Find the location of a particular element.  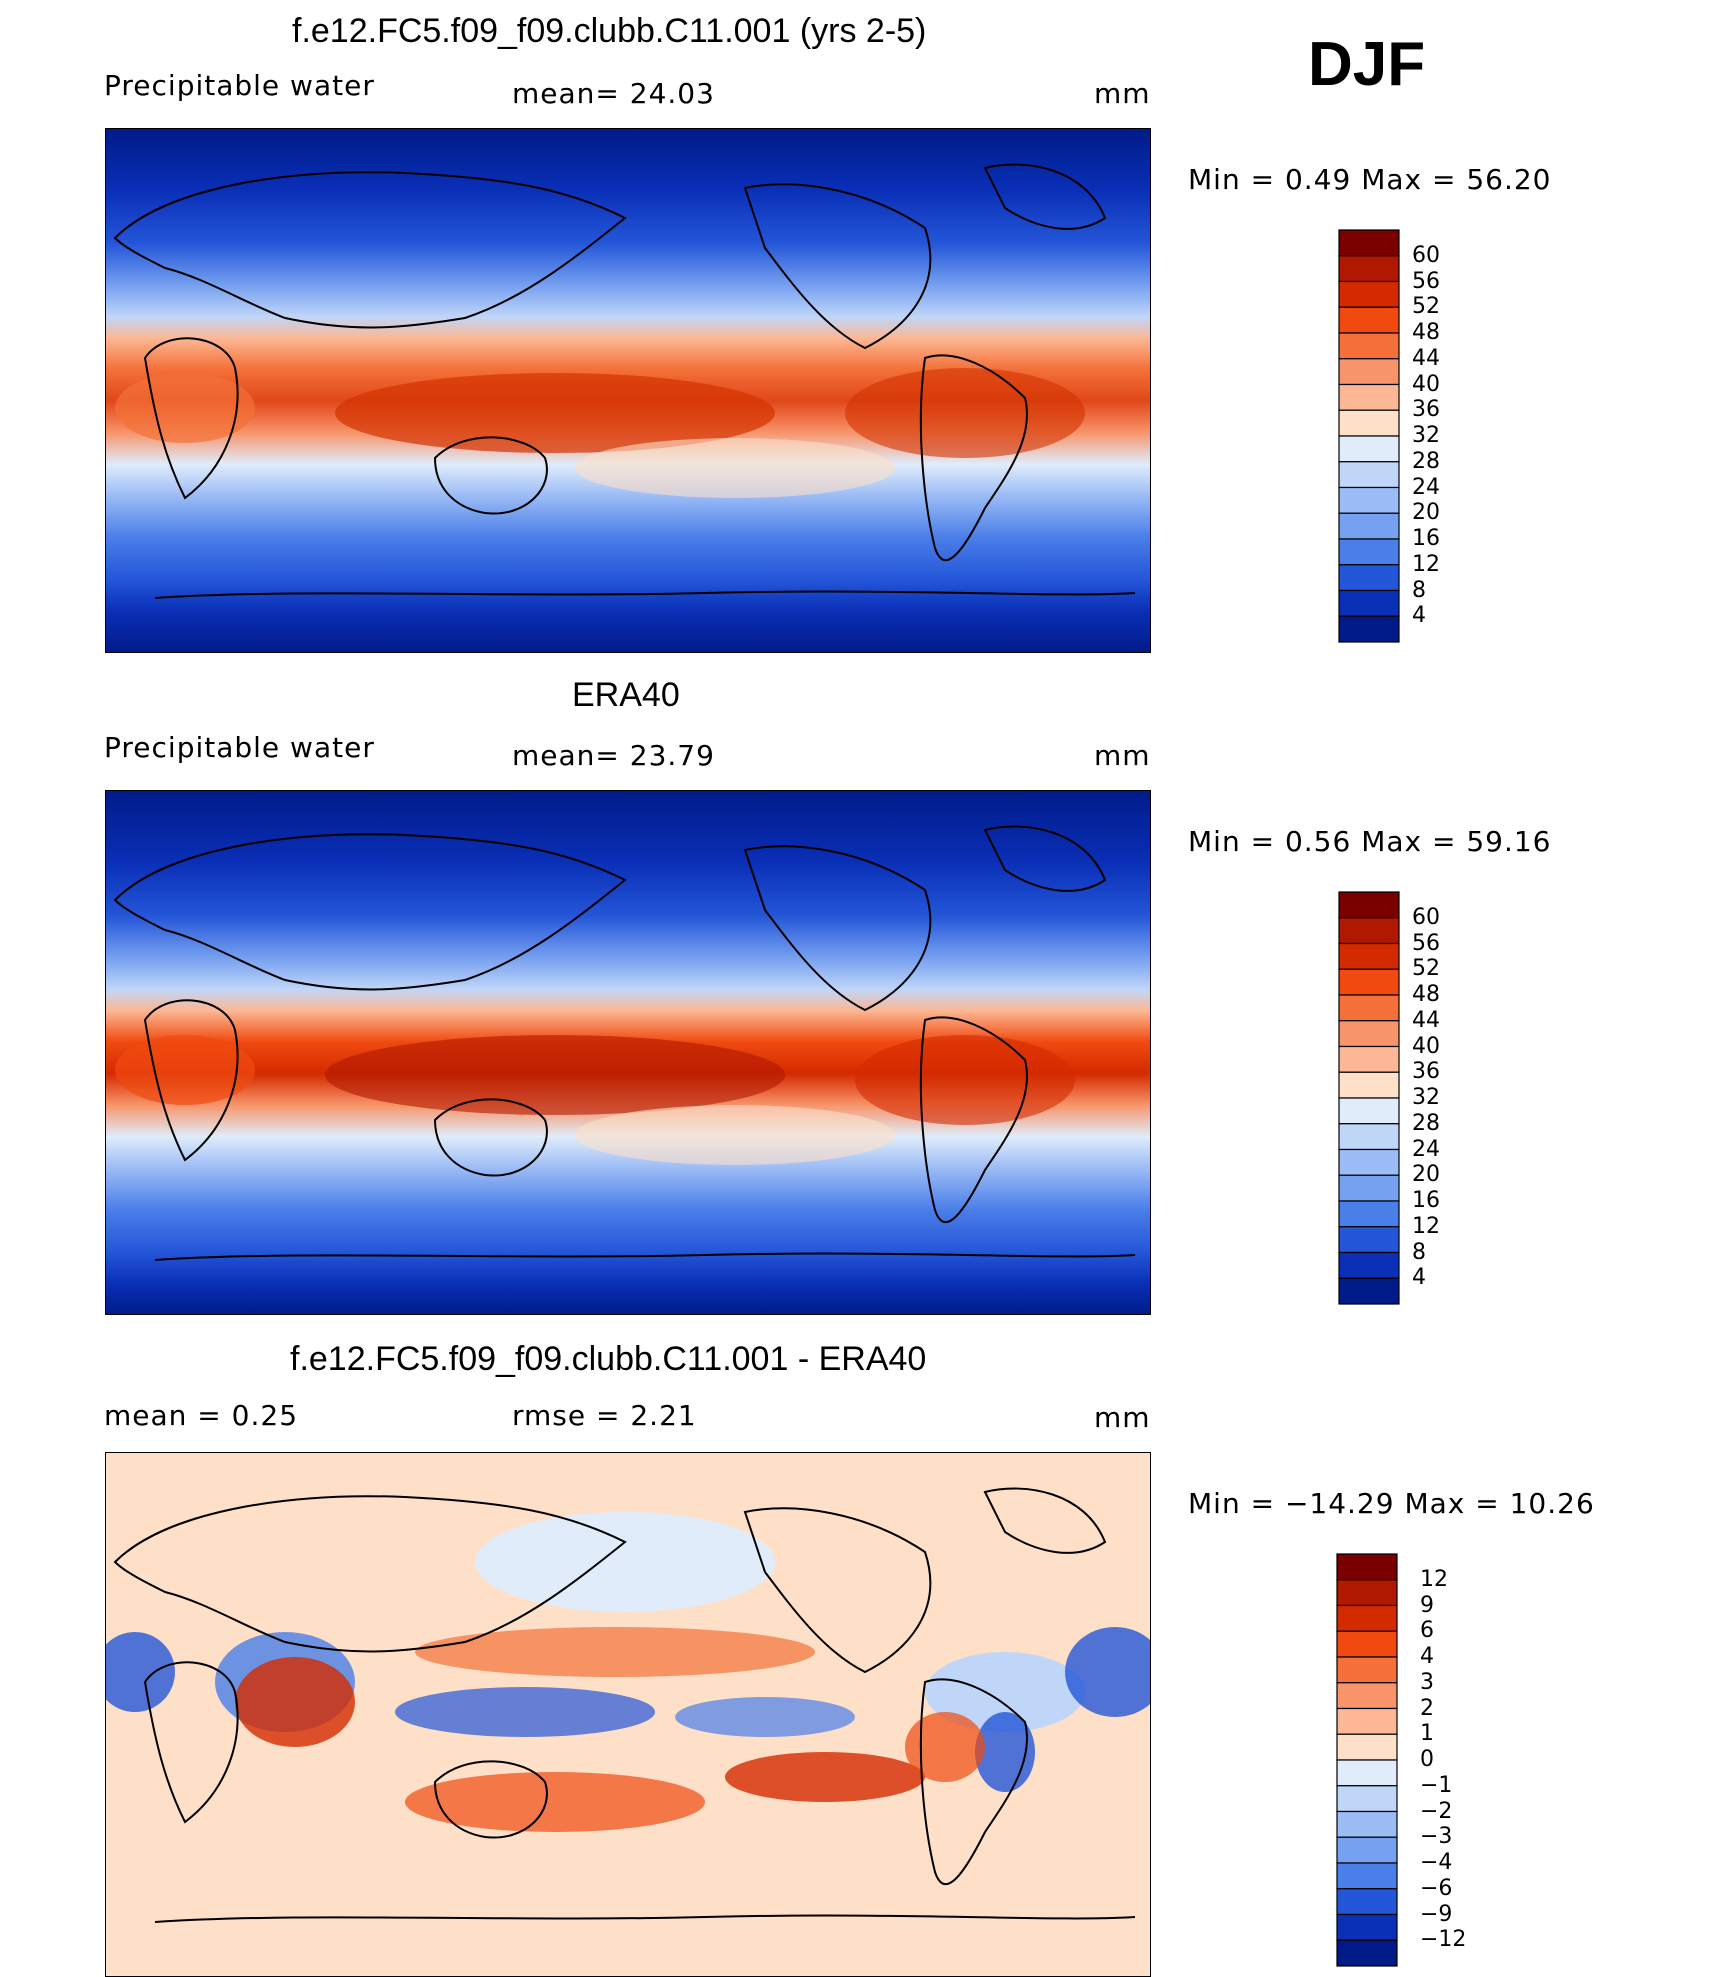

colorbar-tick-label: 6 is located at coordinates (1427, 1631).